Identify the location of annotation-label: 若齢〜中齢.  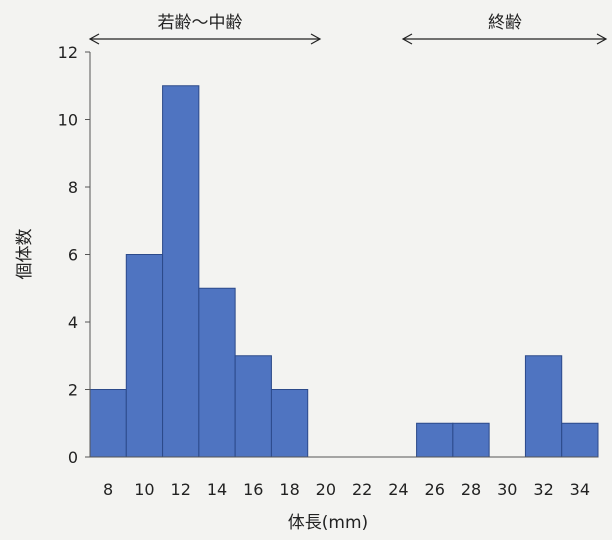
(200, 23).